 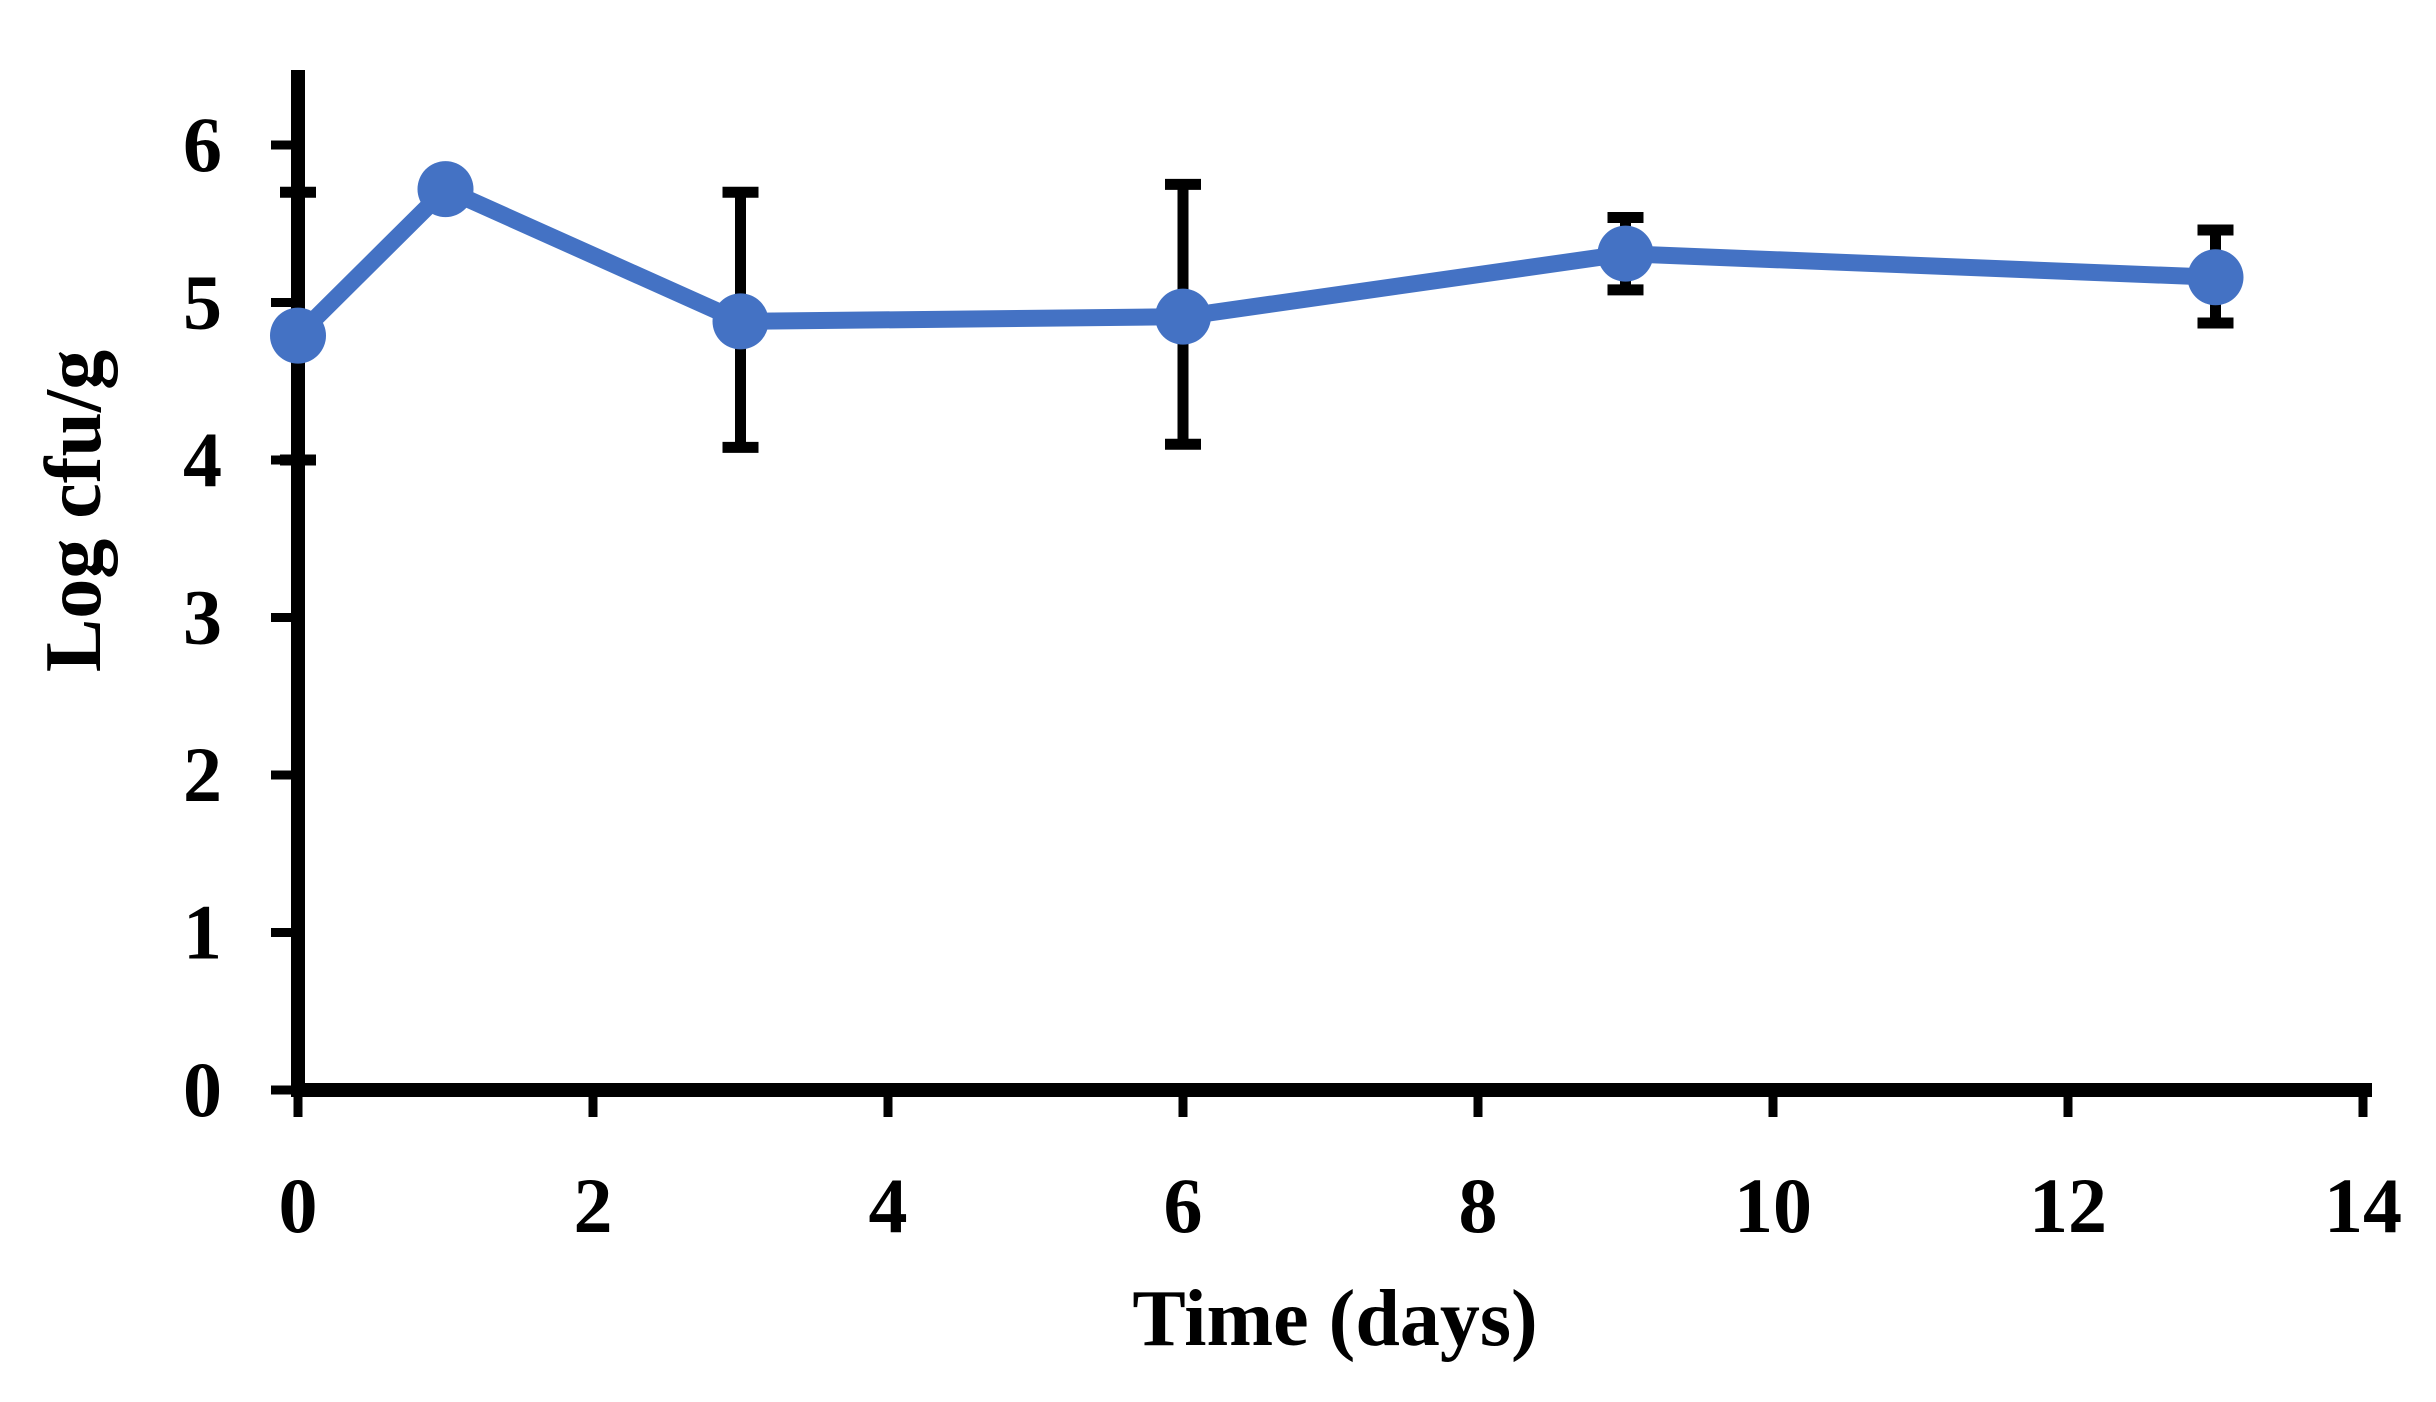 I want to click on x-axis-title: Time (days), so click(x=1334, y=1319).